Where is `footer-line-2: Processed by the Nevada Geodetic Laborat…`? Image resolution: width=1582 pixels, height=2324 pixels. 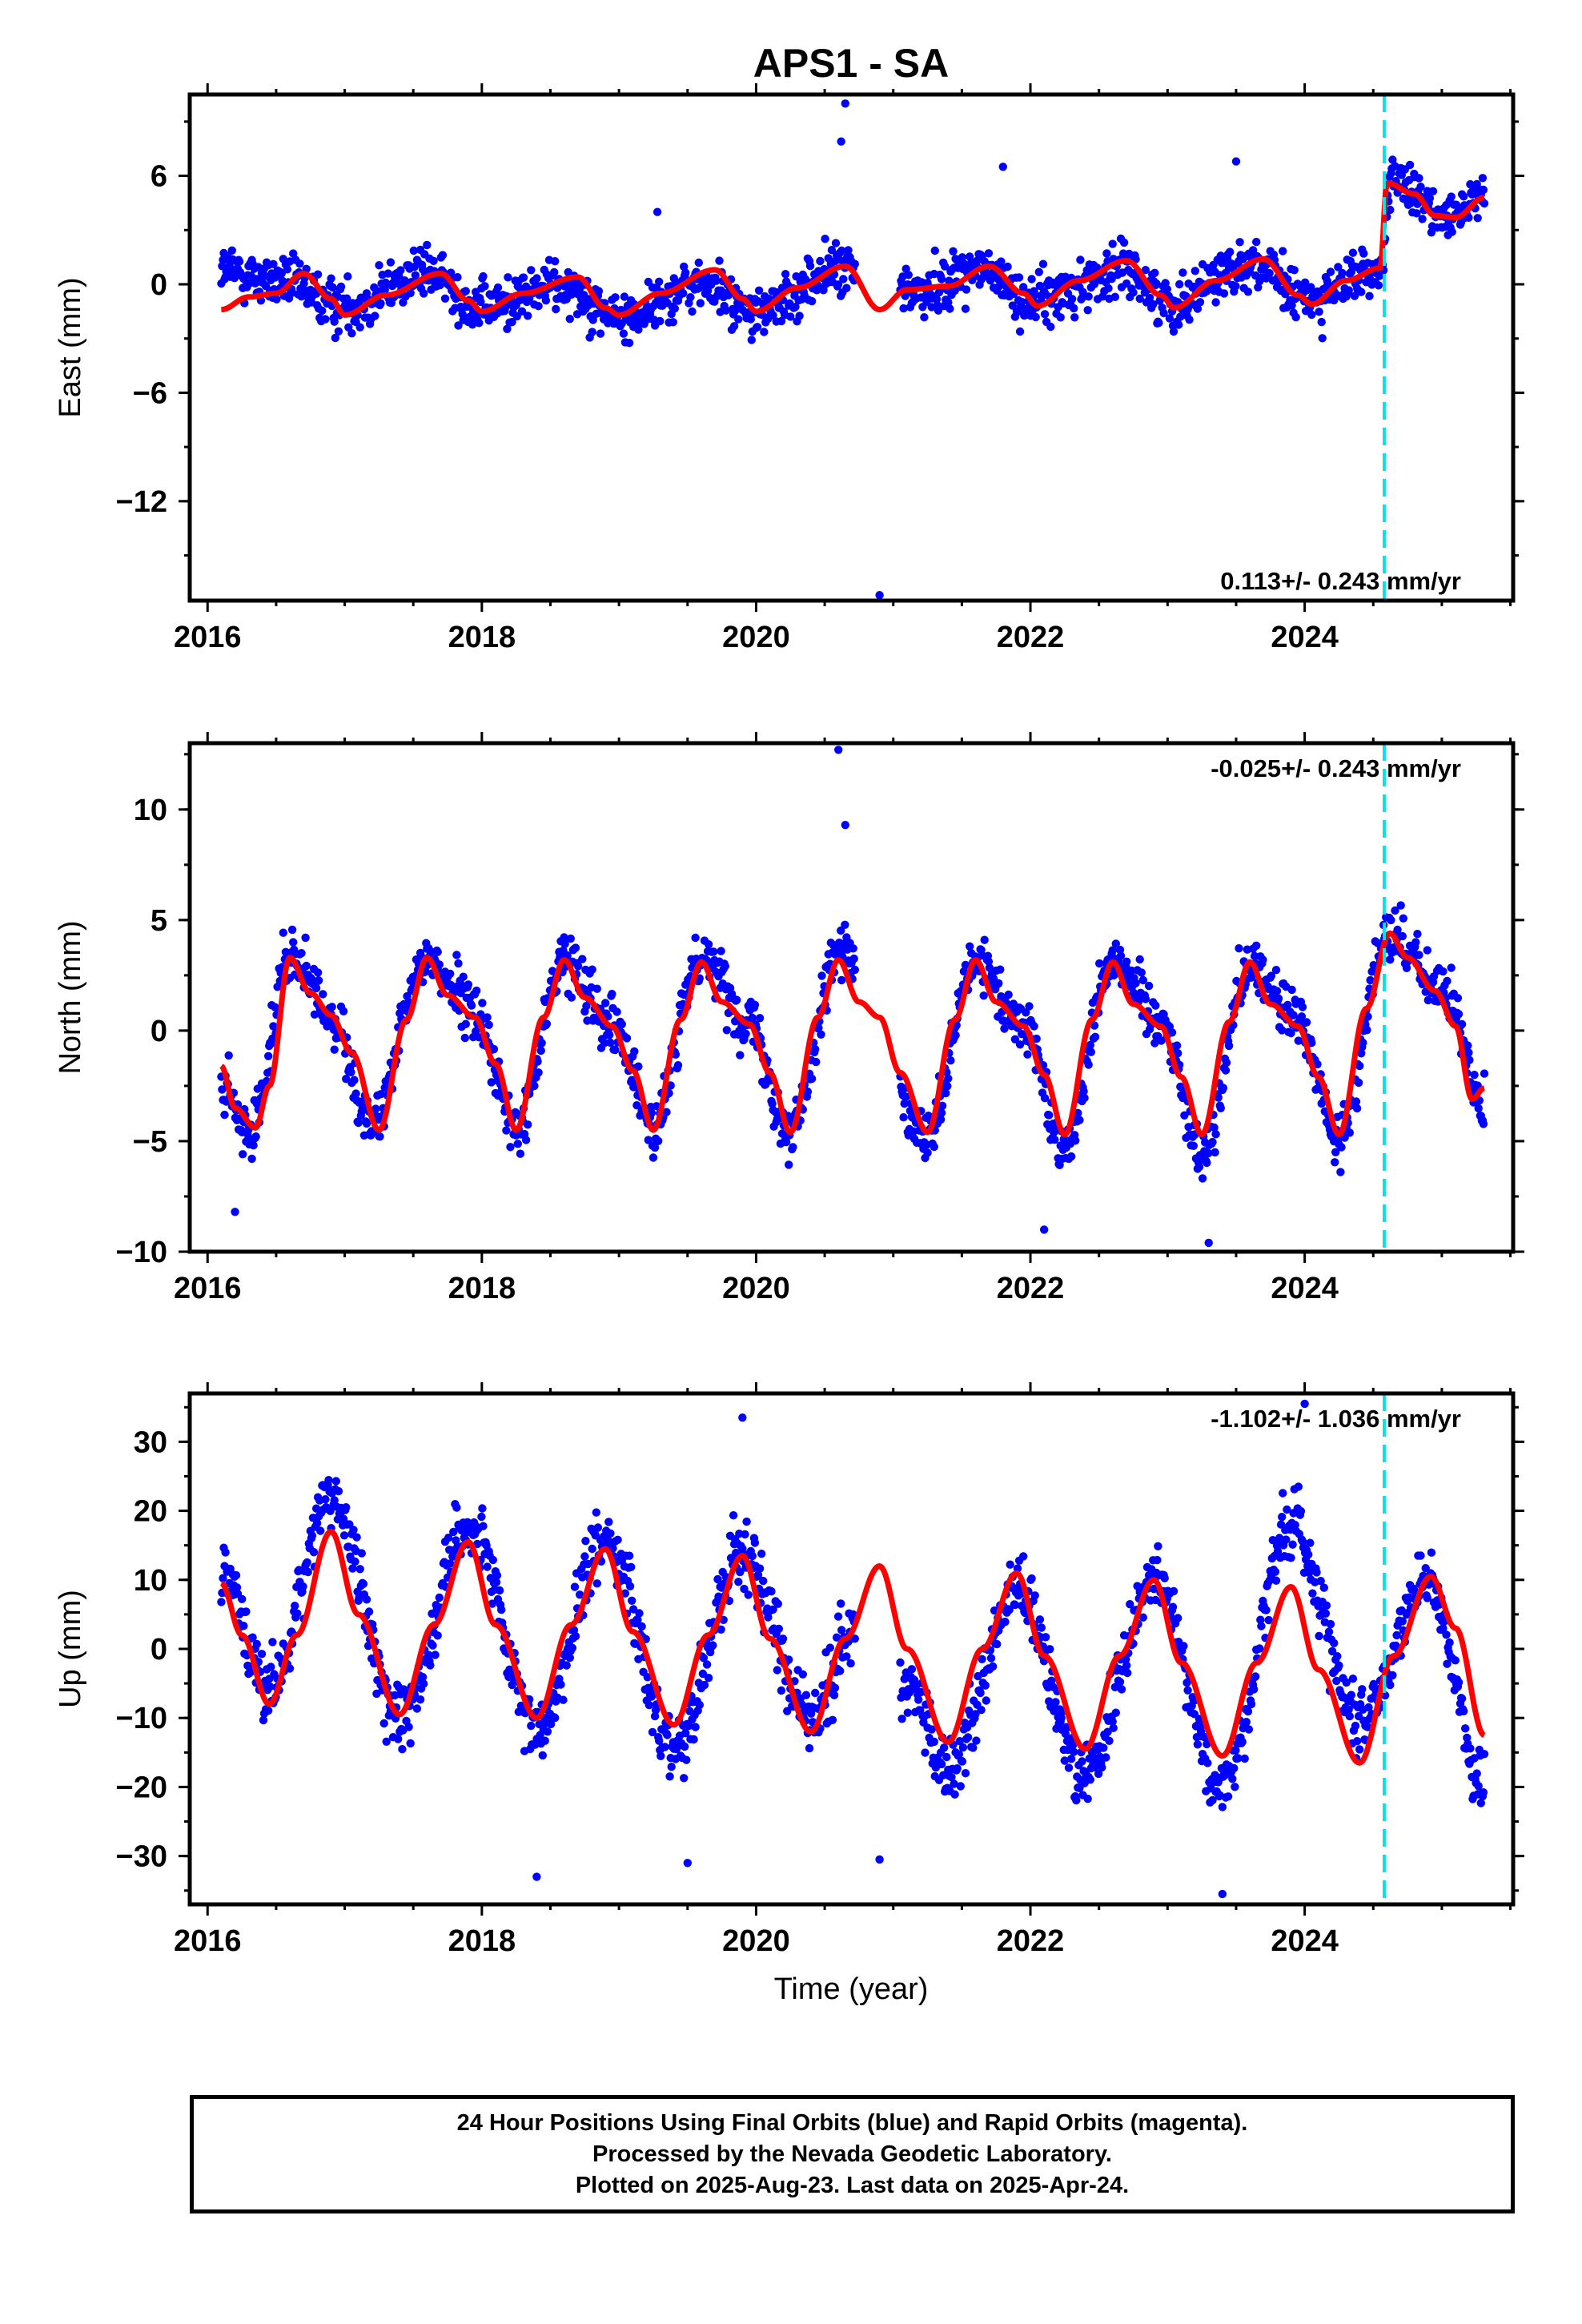
footer-line-2: Processed by the Nevada Geodetic Laborat… is located at coordinates (852, 2154).